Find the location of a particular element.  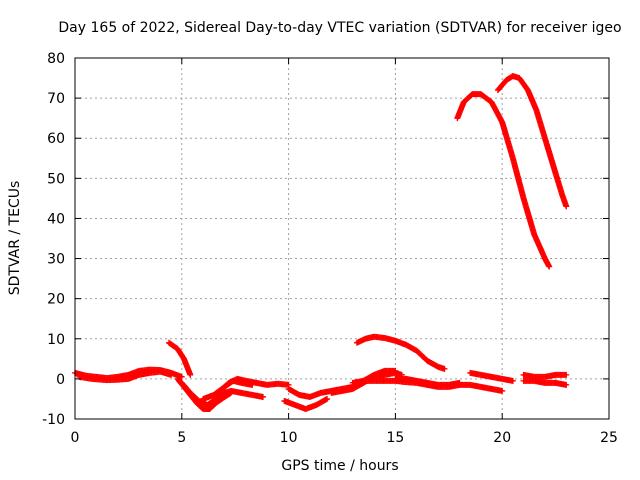

y-tick-label: 0 is located at coordinates (60, 380).